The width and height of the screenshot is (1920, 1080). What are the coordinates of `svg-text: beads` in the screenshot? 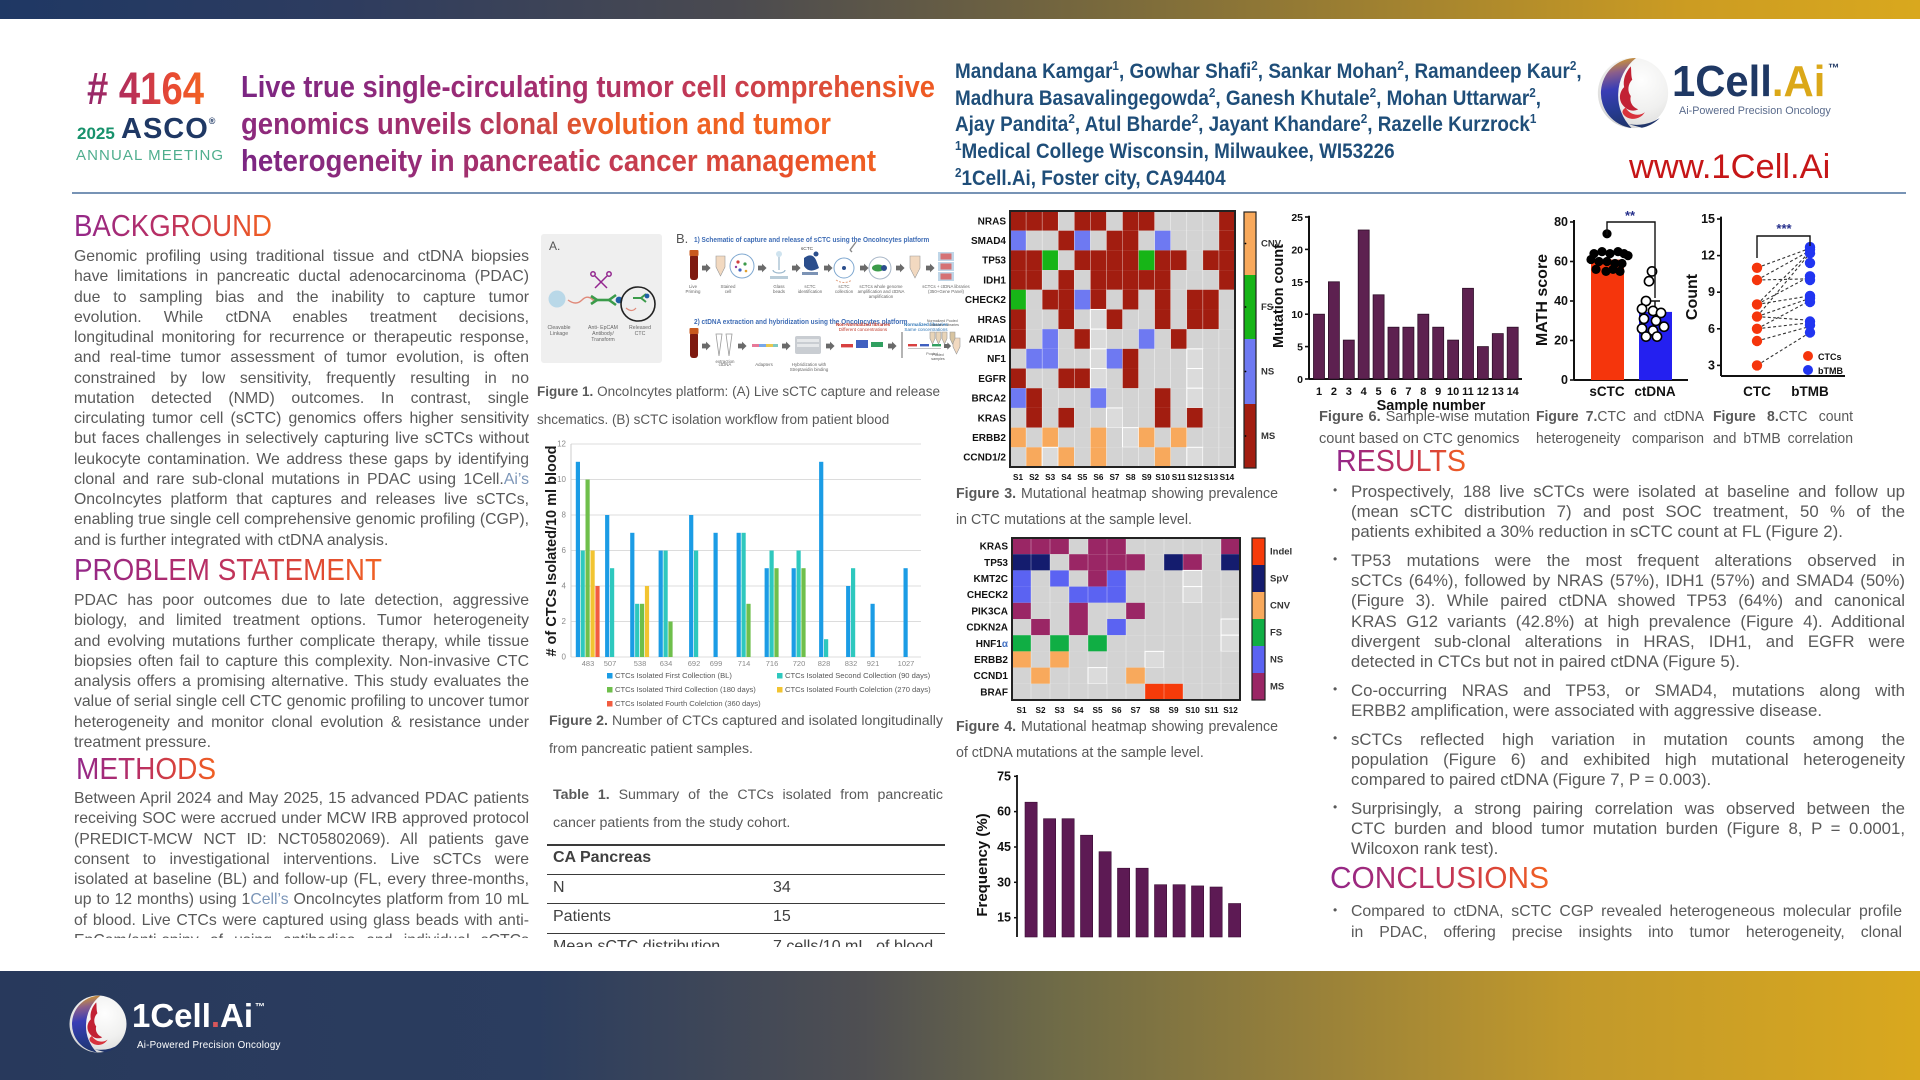 It's located at (779, 291).